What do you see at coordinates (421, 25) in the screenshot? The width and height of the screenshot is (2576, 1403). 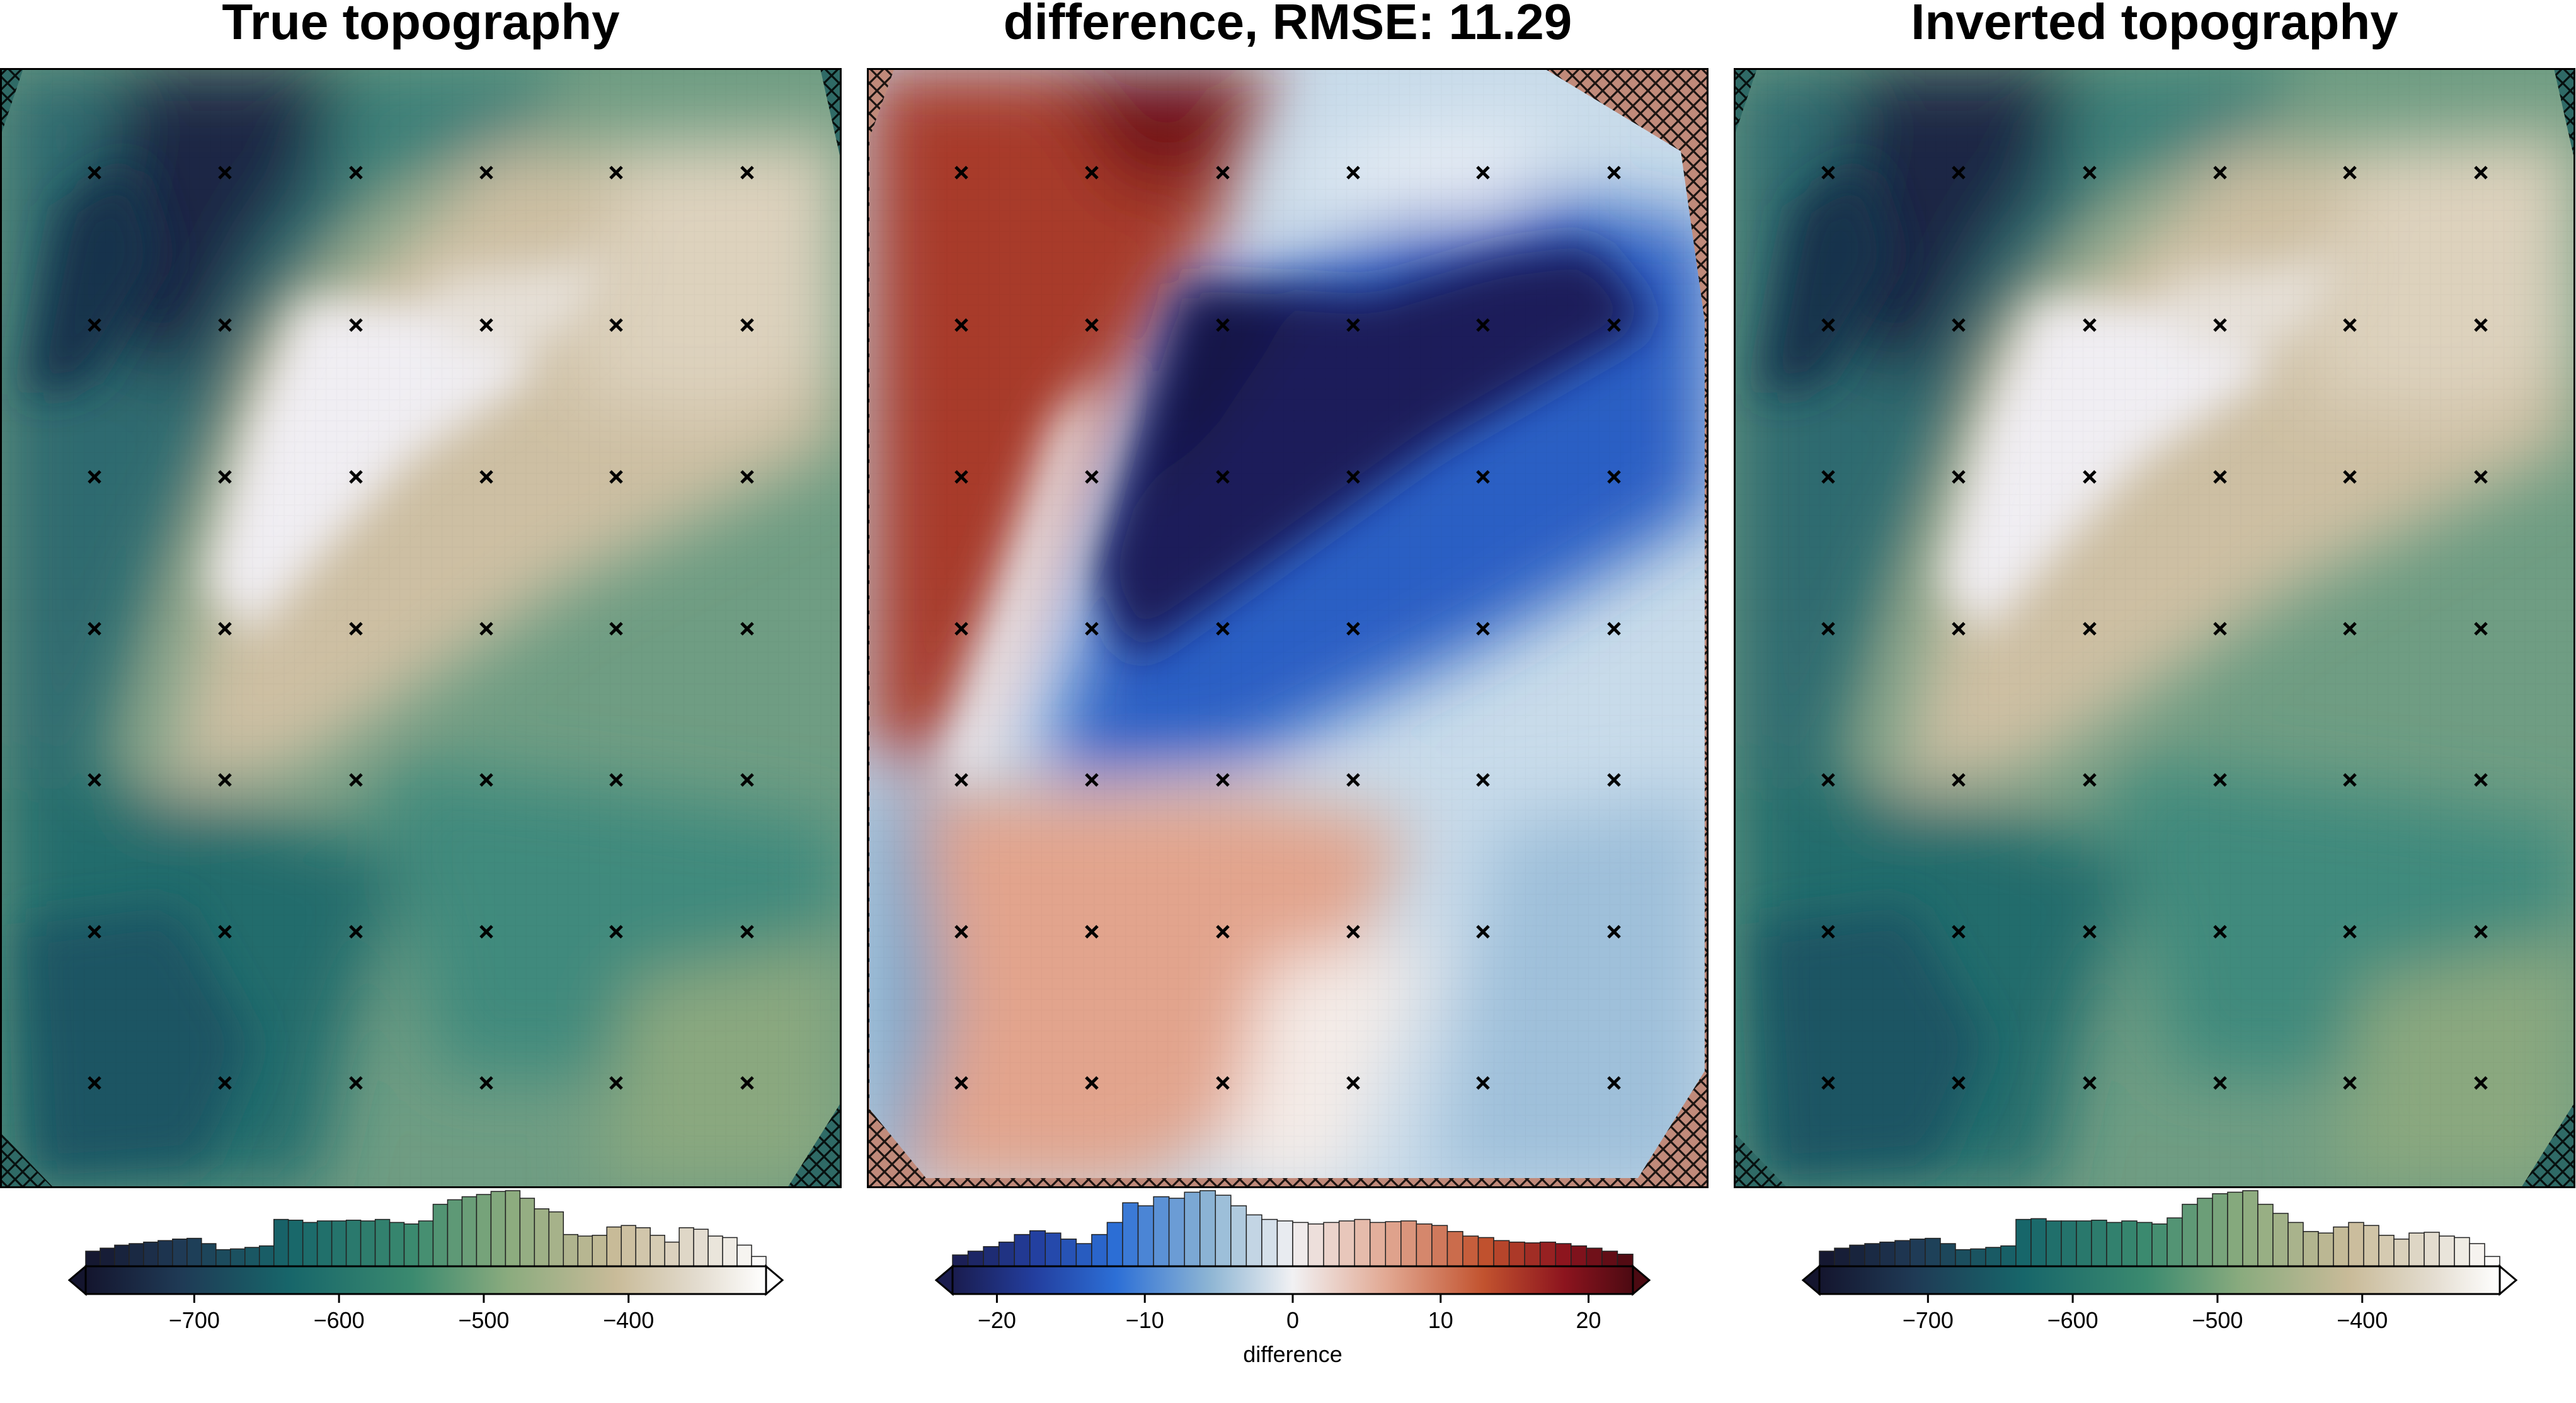 I see `panel-title-true-topography: True topography` at bounding box center [421, 25].